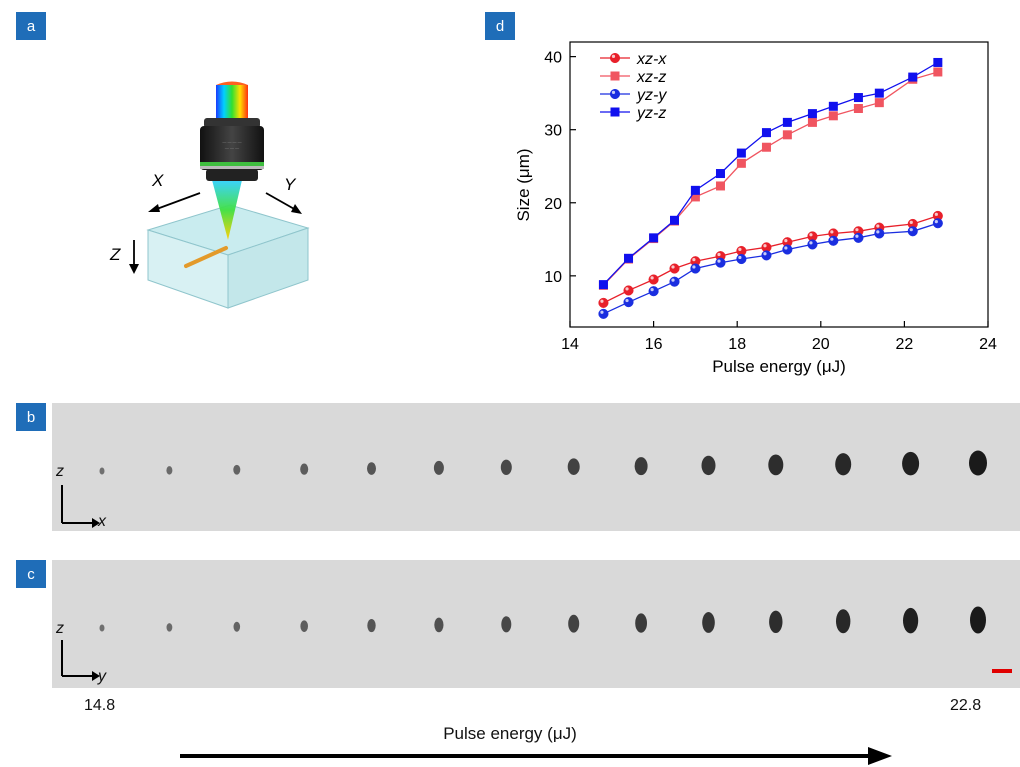  Describe the element at coordinates (615, 94) in the screenshot. I see `legend-marker-yz-y` at that location.